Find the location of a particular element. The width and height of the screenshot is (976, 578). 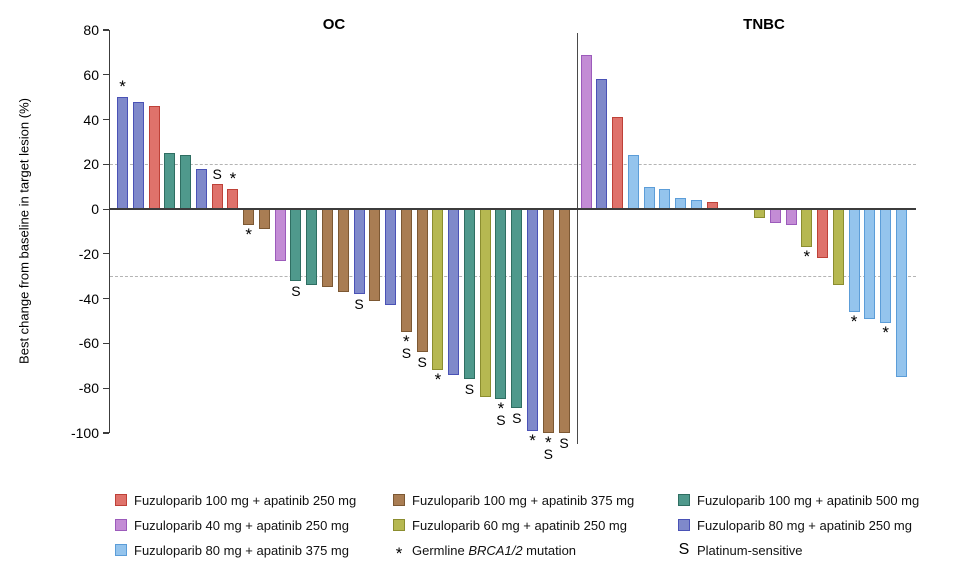

legend-label: Fuzuloparib 40 mg + apatinib 250 mg is located at coordinates (241, 525).